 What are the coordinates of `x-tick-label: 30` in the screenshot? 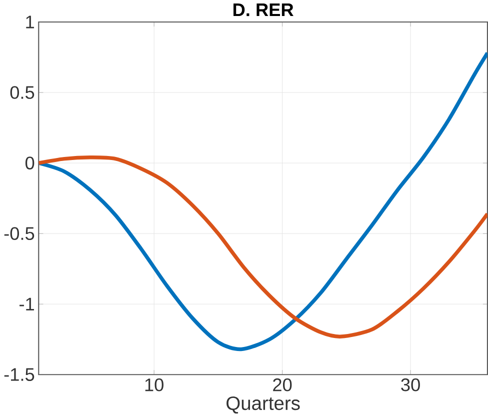 It's located at (410, 385).